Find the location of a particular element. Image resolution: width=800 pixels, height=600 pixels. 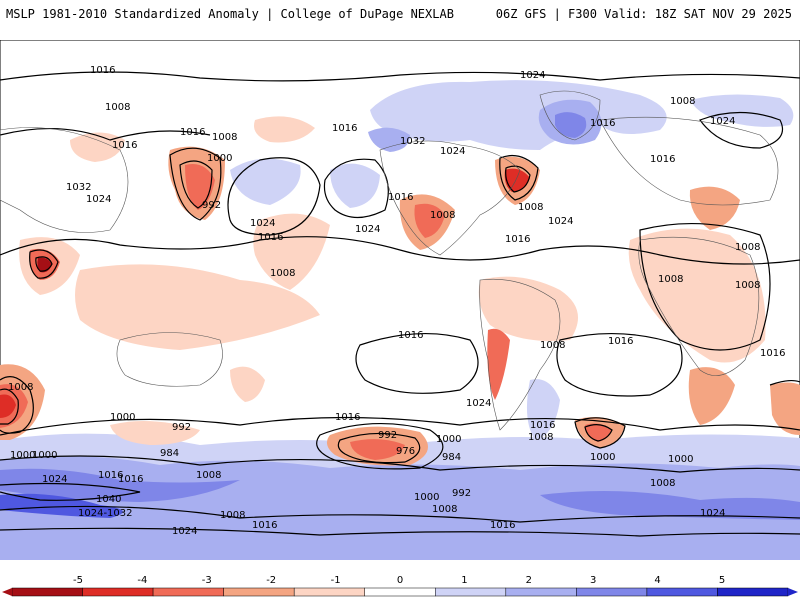

isobar-label: 1024-1032 is located at coordinates (105, 513).